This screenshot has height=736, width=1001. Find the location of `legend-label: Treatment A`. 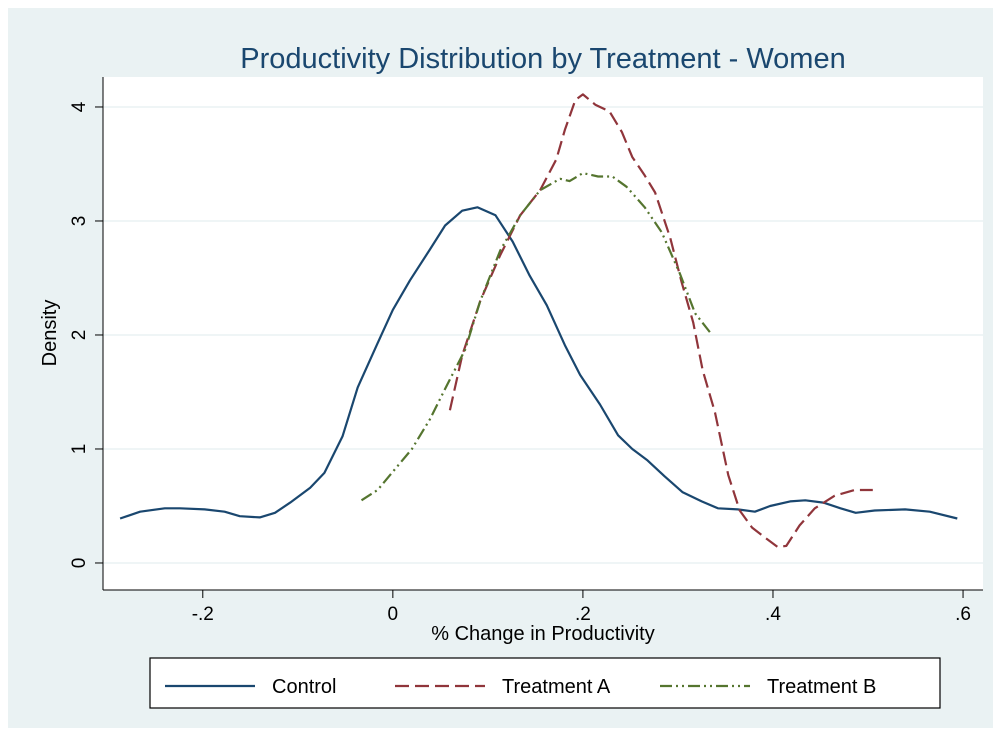

legend-label: Treatment A is located at coordinates (556, 687).